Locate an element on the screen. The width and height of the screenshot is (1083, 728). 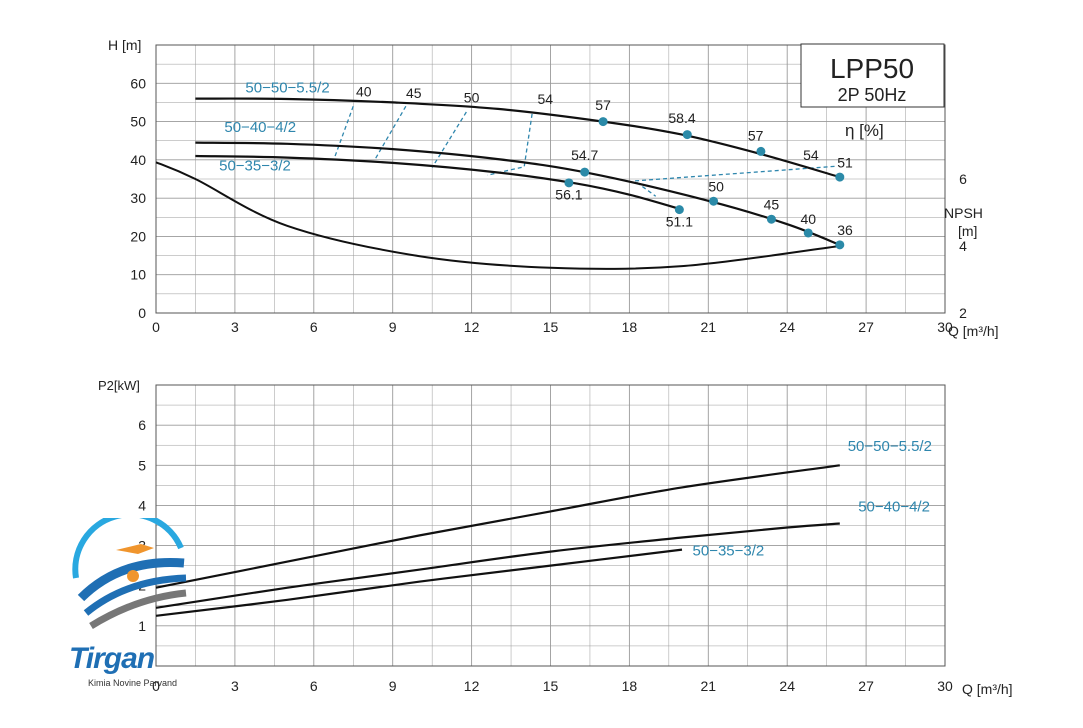
y-tick-label: 20 is located at coordinates (138, 236).